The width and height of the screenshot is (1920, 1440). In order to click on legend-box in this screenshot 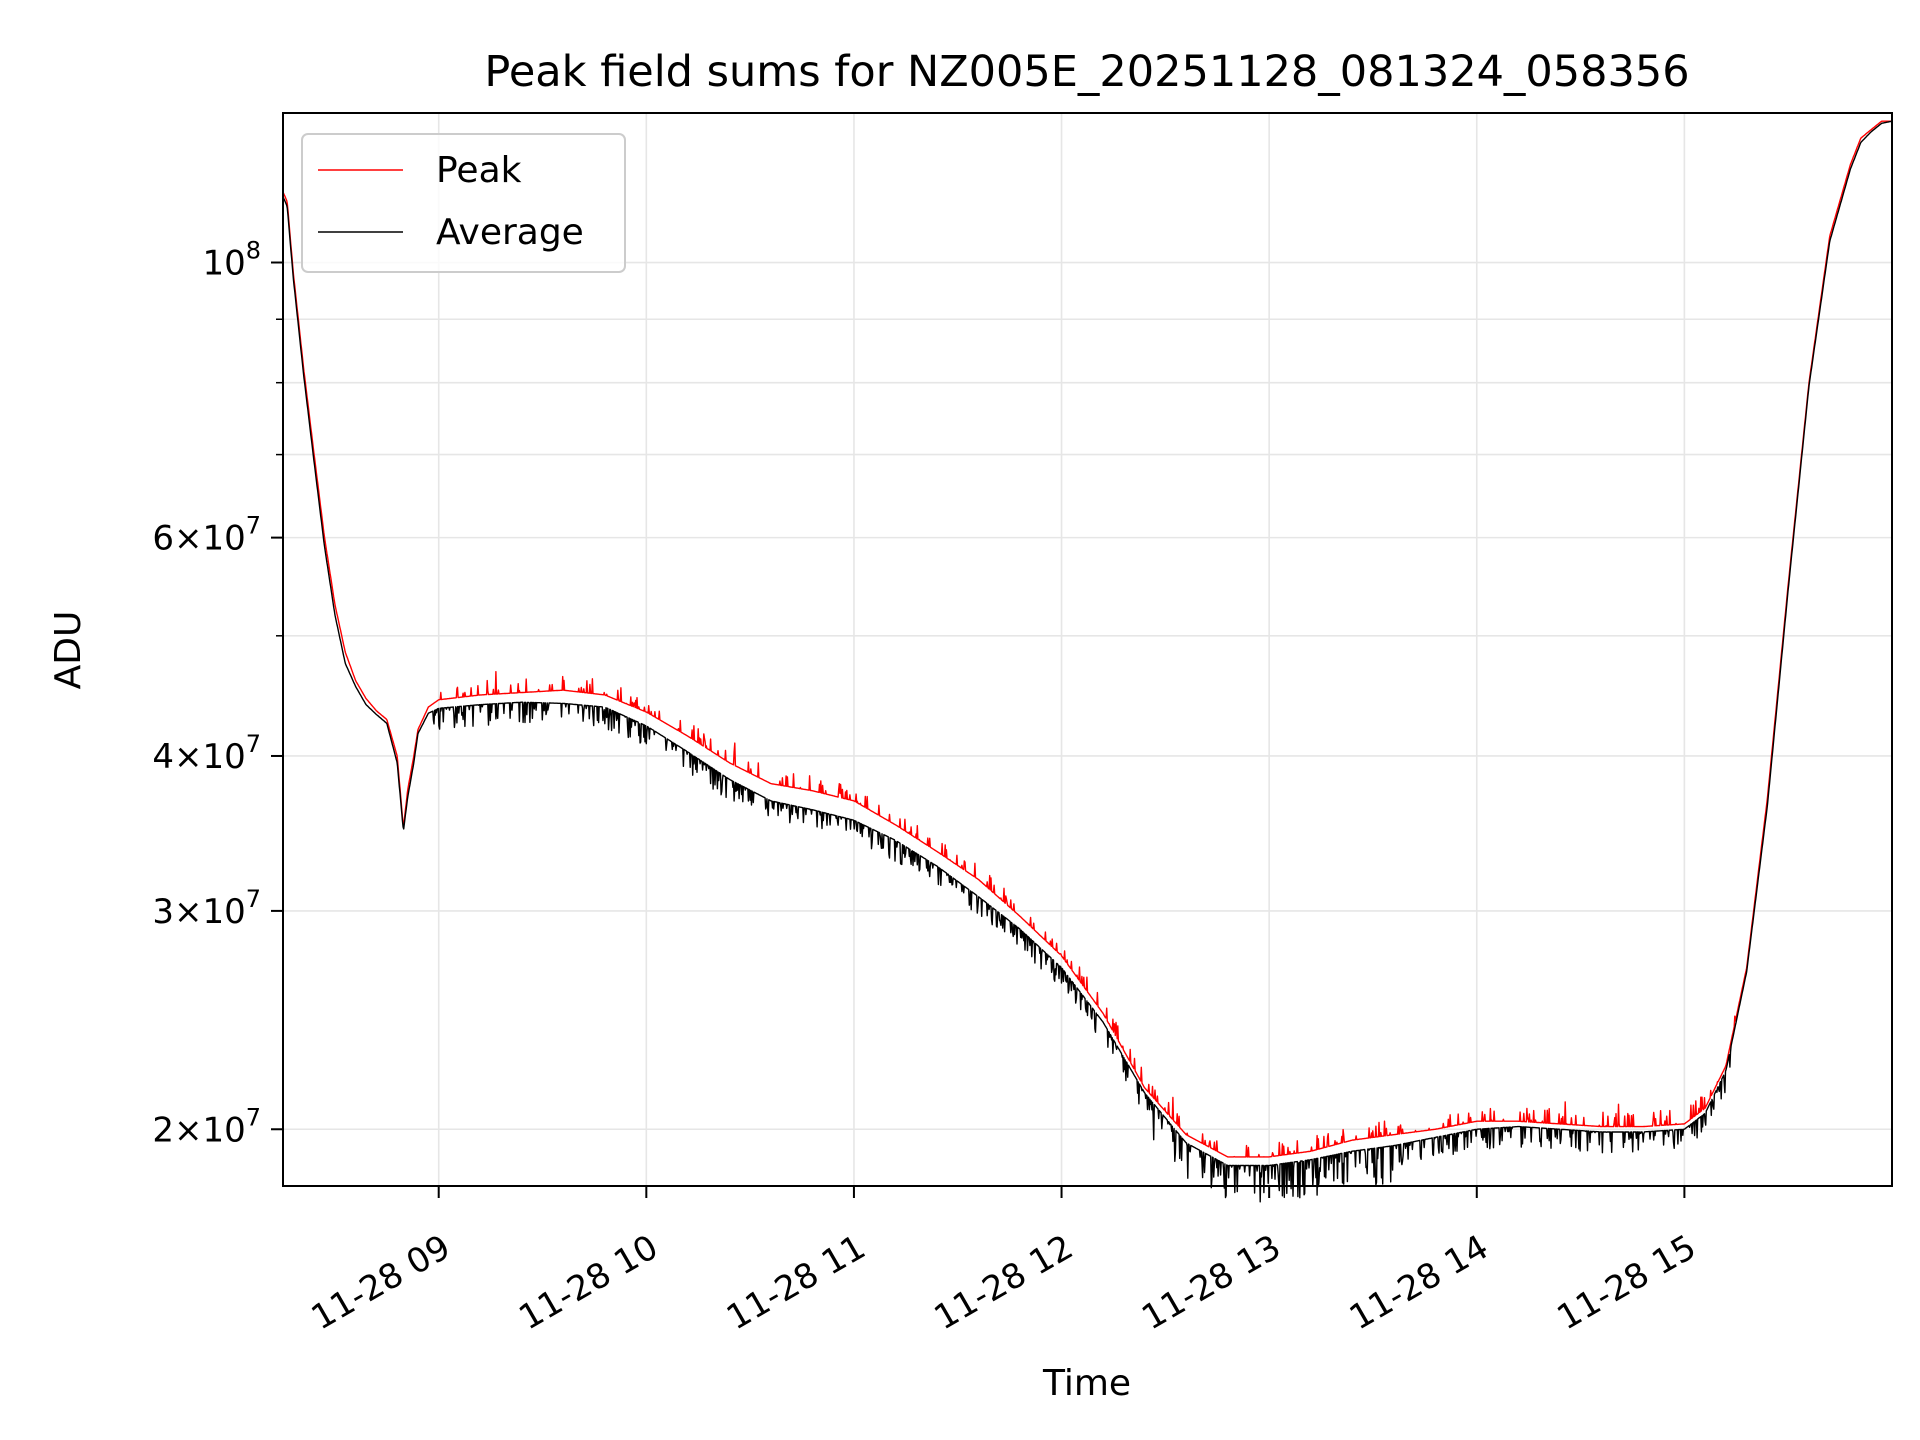, I will do `click(463, 203)`.